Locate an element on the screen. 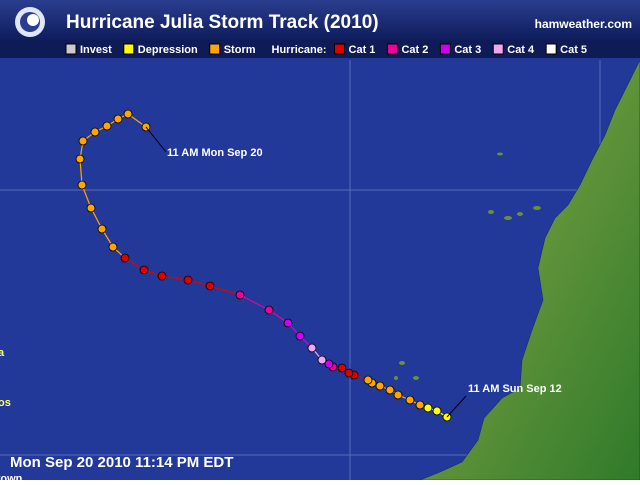 This screenshot has width=640, height=485. site: hamweather.com is located at coordinates (583, 24).